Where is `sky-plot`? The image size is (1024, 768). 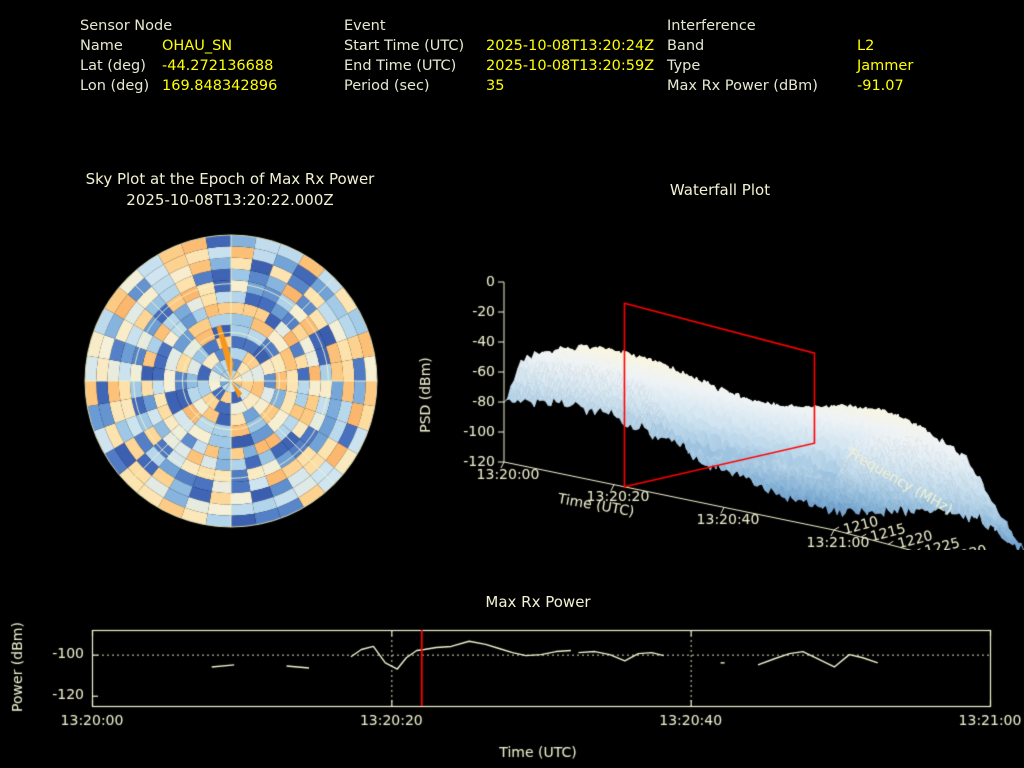
sky-plot is located at coordinates (230, 388).